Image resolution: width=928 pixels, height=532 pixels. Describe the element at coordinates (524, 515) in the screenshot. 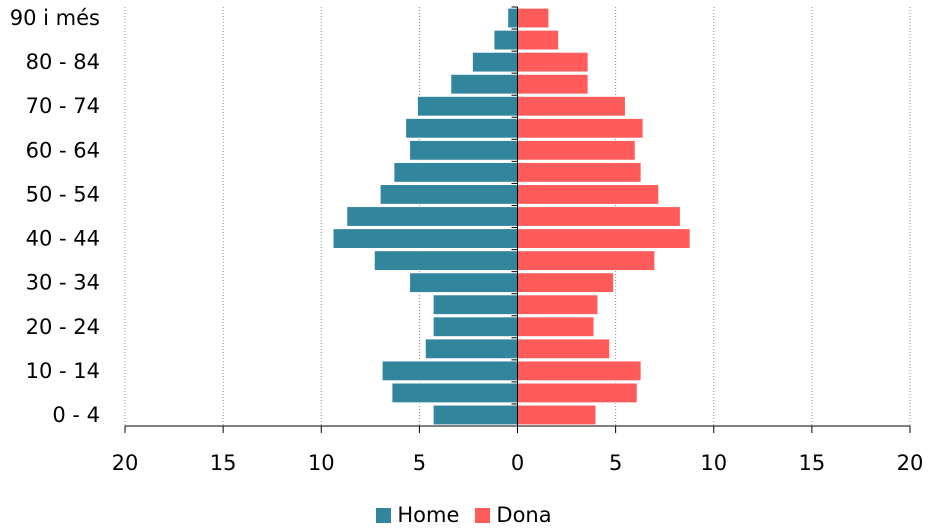

I see `legend-label-dona: Dona` at that location.